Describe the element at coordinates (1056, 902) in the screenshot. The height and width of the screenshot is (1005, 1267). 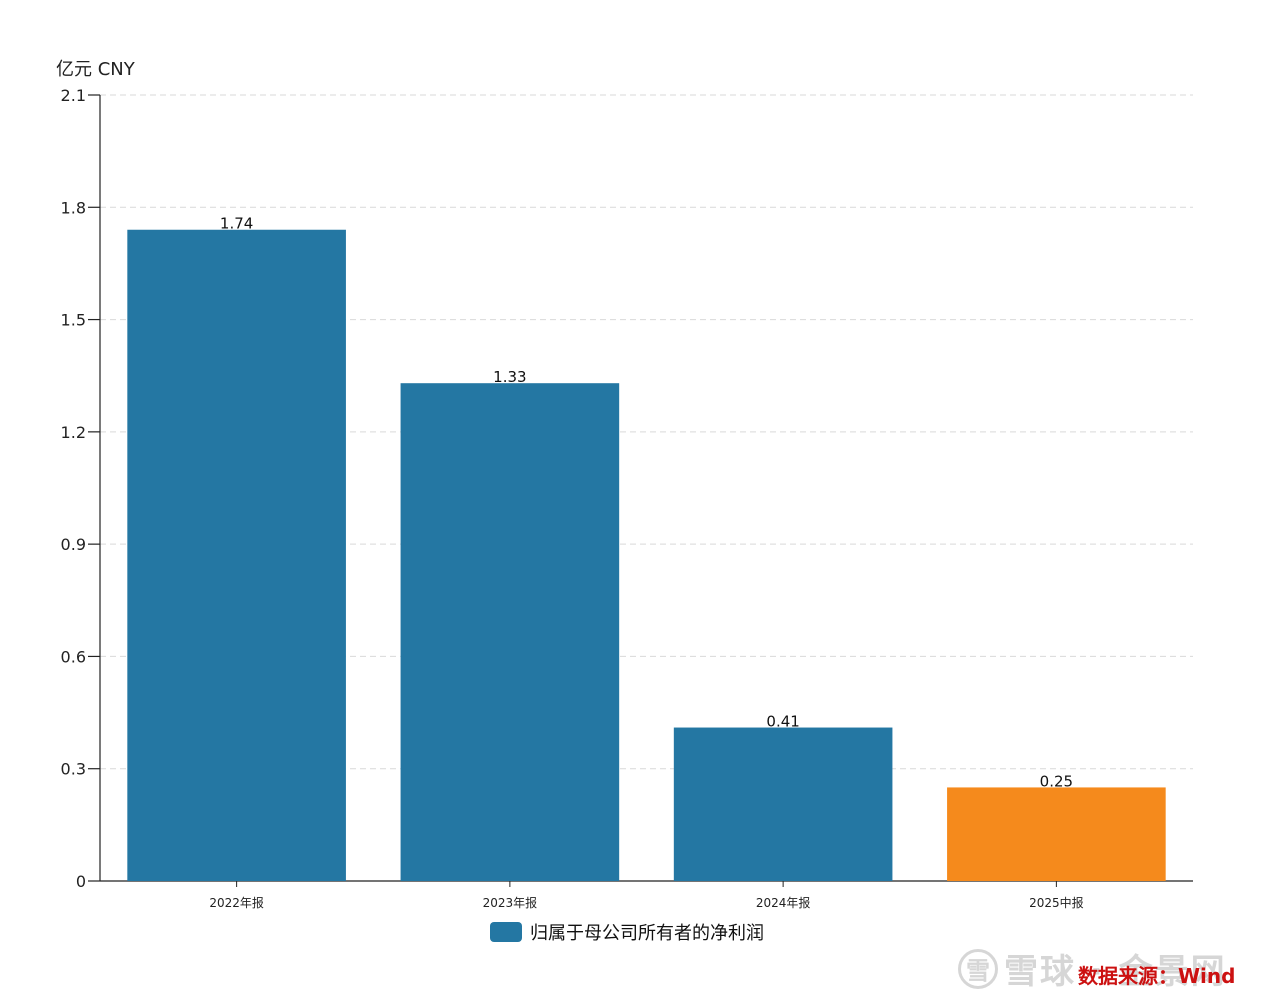
I see `x-tick-label: 2025中报` at that location.